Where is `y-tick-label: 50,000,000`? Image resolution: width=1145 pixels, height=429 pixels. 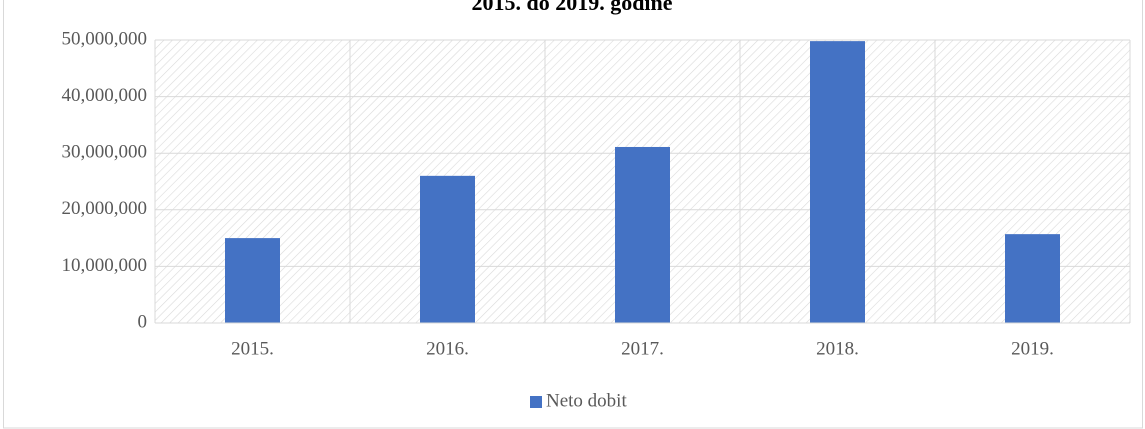
y-tick-label: 50,000,000 is located at coordinates (105, 38).